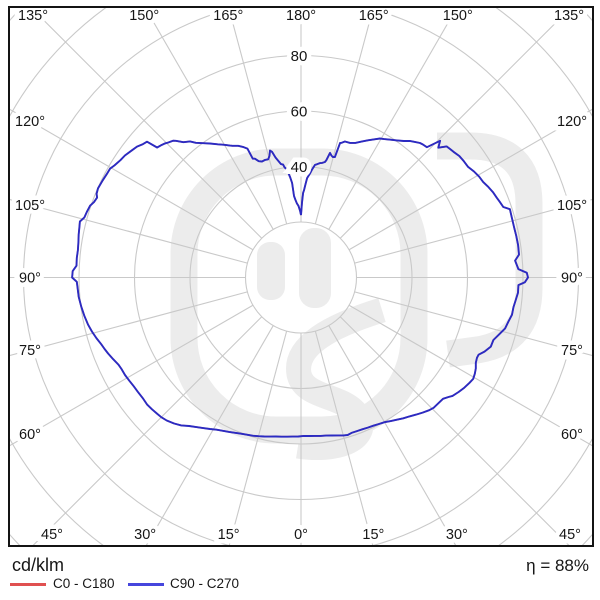  I want to click on angle-label-135-right: 135°, so click(569, 16).